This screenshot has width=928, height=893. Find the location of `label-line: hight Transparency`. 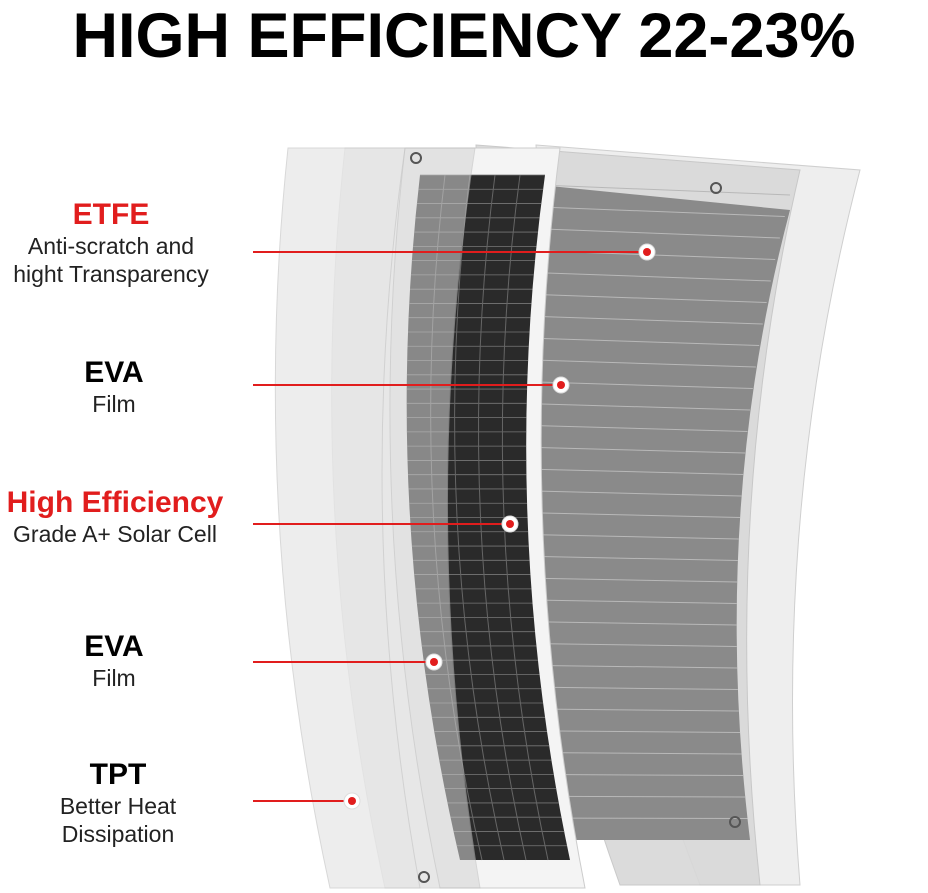

label-line: hight Transparency is located at coordinates (111, 274).